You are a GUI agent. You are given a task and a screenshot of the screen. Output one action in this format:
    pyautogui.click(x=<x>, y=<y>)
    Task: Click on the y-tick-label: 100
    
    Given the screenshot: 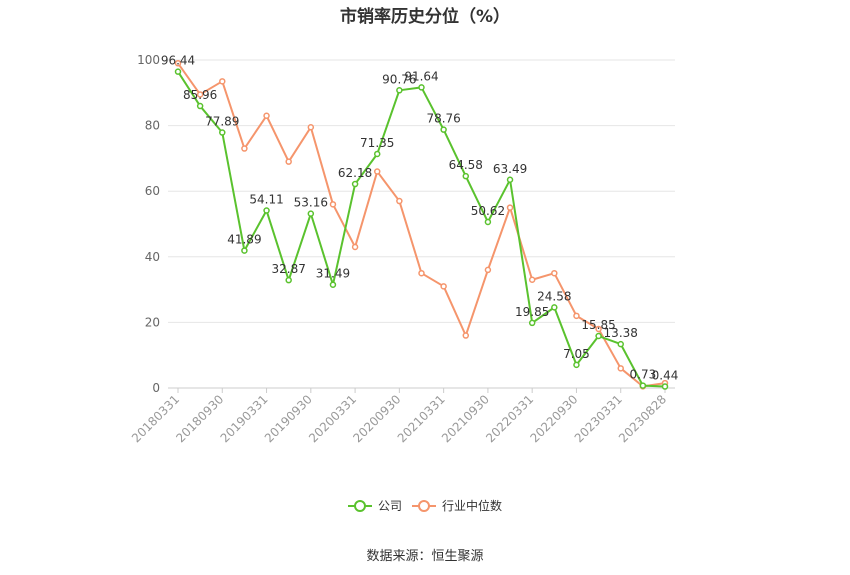 What is the action you would take?
    pyautogui.click(x=148, y=60)
    